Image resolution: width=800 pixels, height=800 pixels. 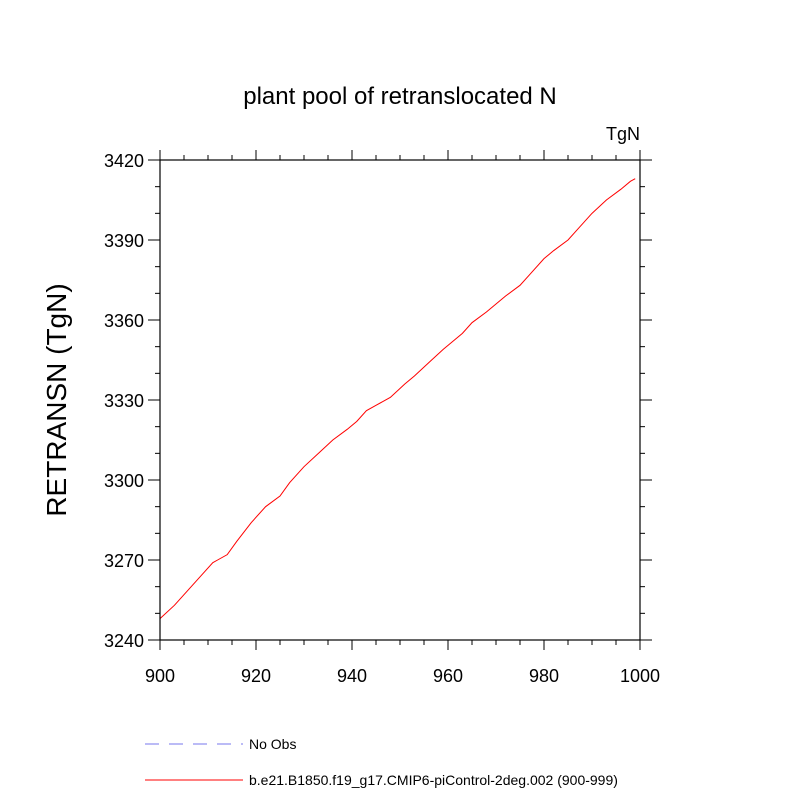 I want to click on chart-title: plant pool of retranslocated N, so click(x=400, y=96).